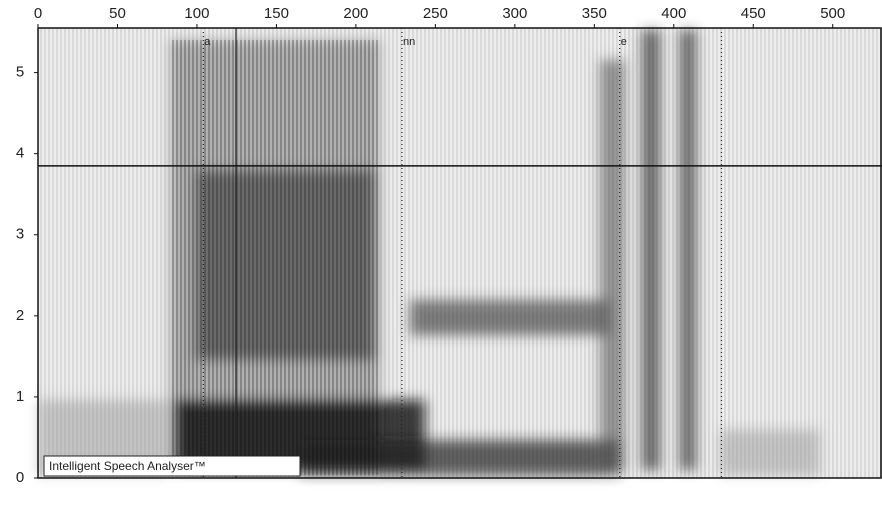 This screenshot has height=521, width=882. What do you see at coordinates (117, 13) in the screenshot?
I see `x-tick-label: 50` at bounding box center [117, 13].